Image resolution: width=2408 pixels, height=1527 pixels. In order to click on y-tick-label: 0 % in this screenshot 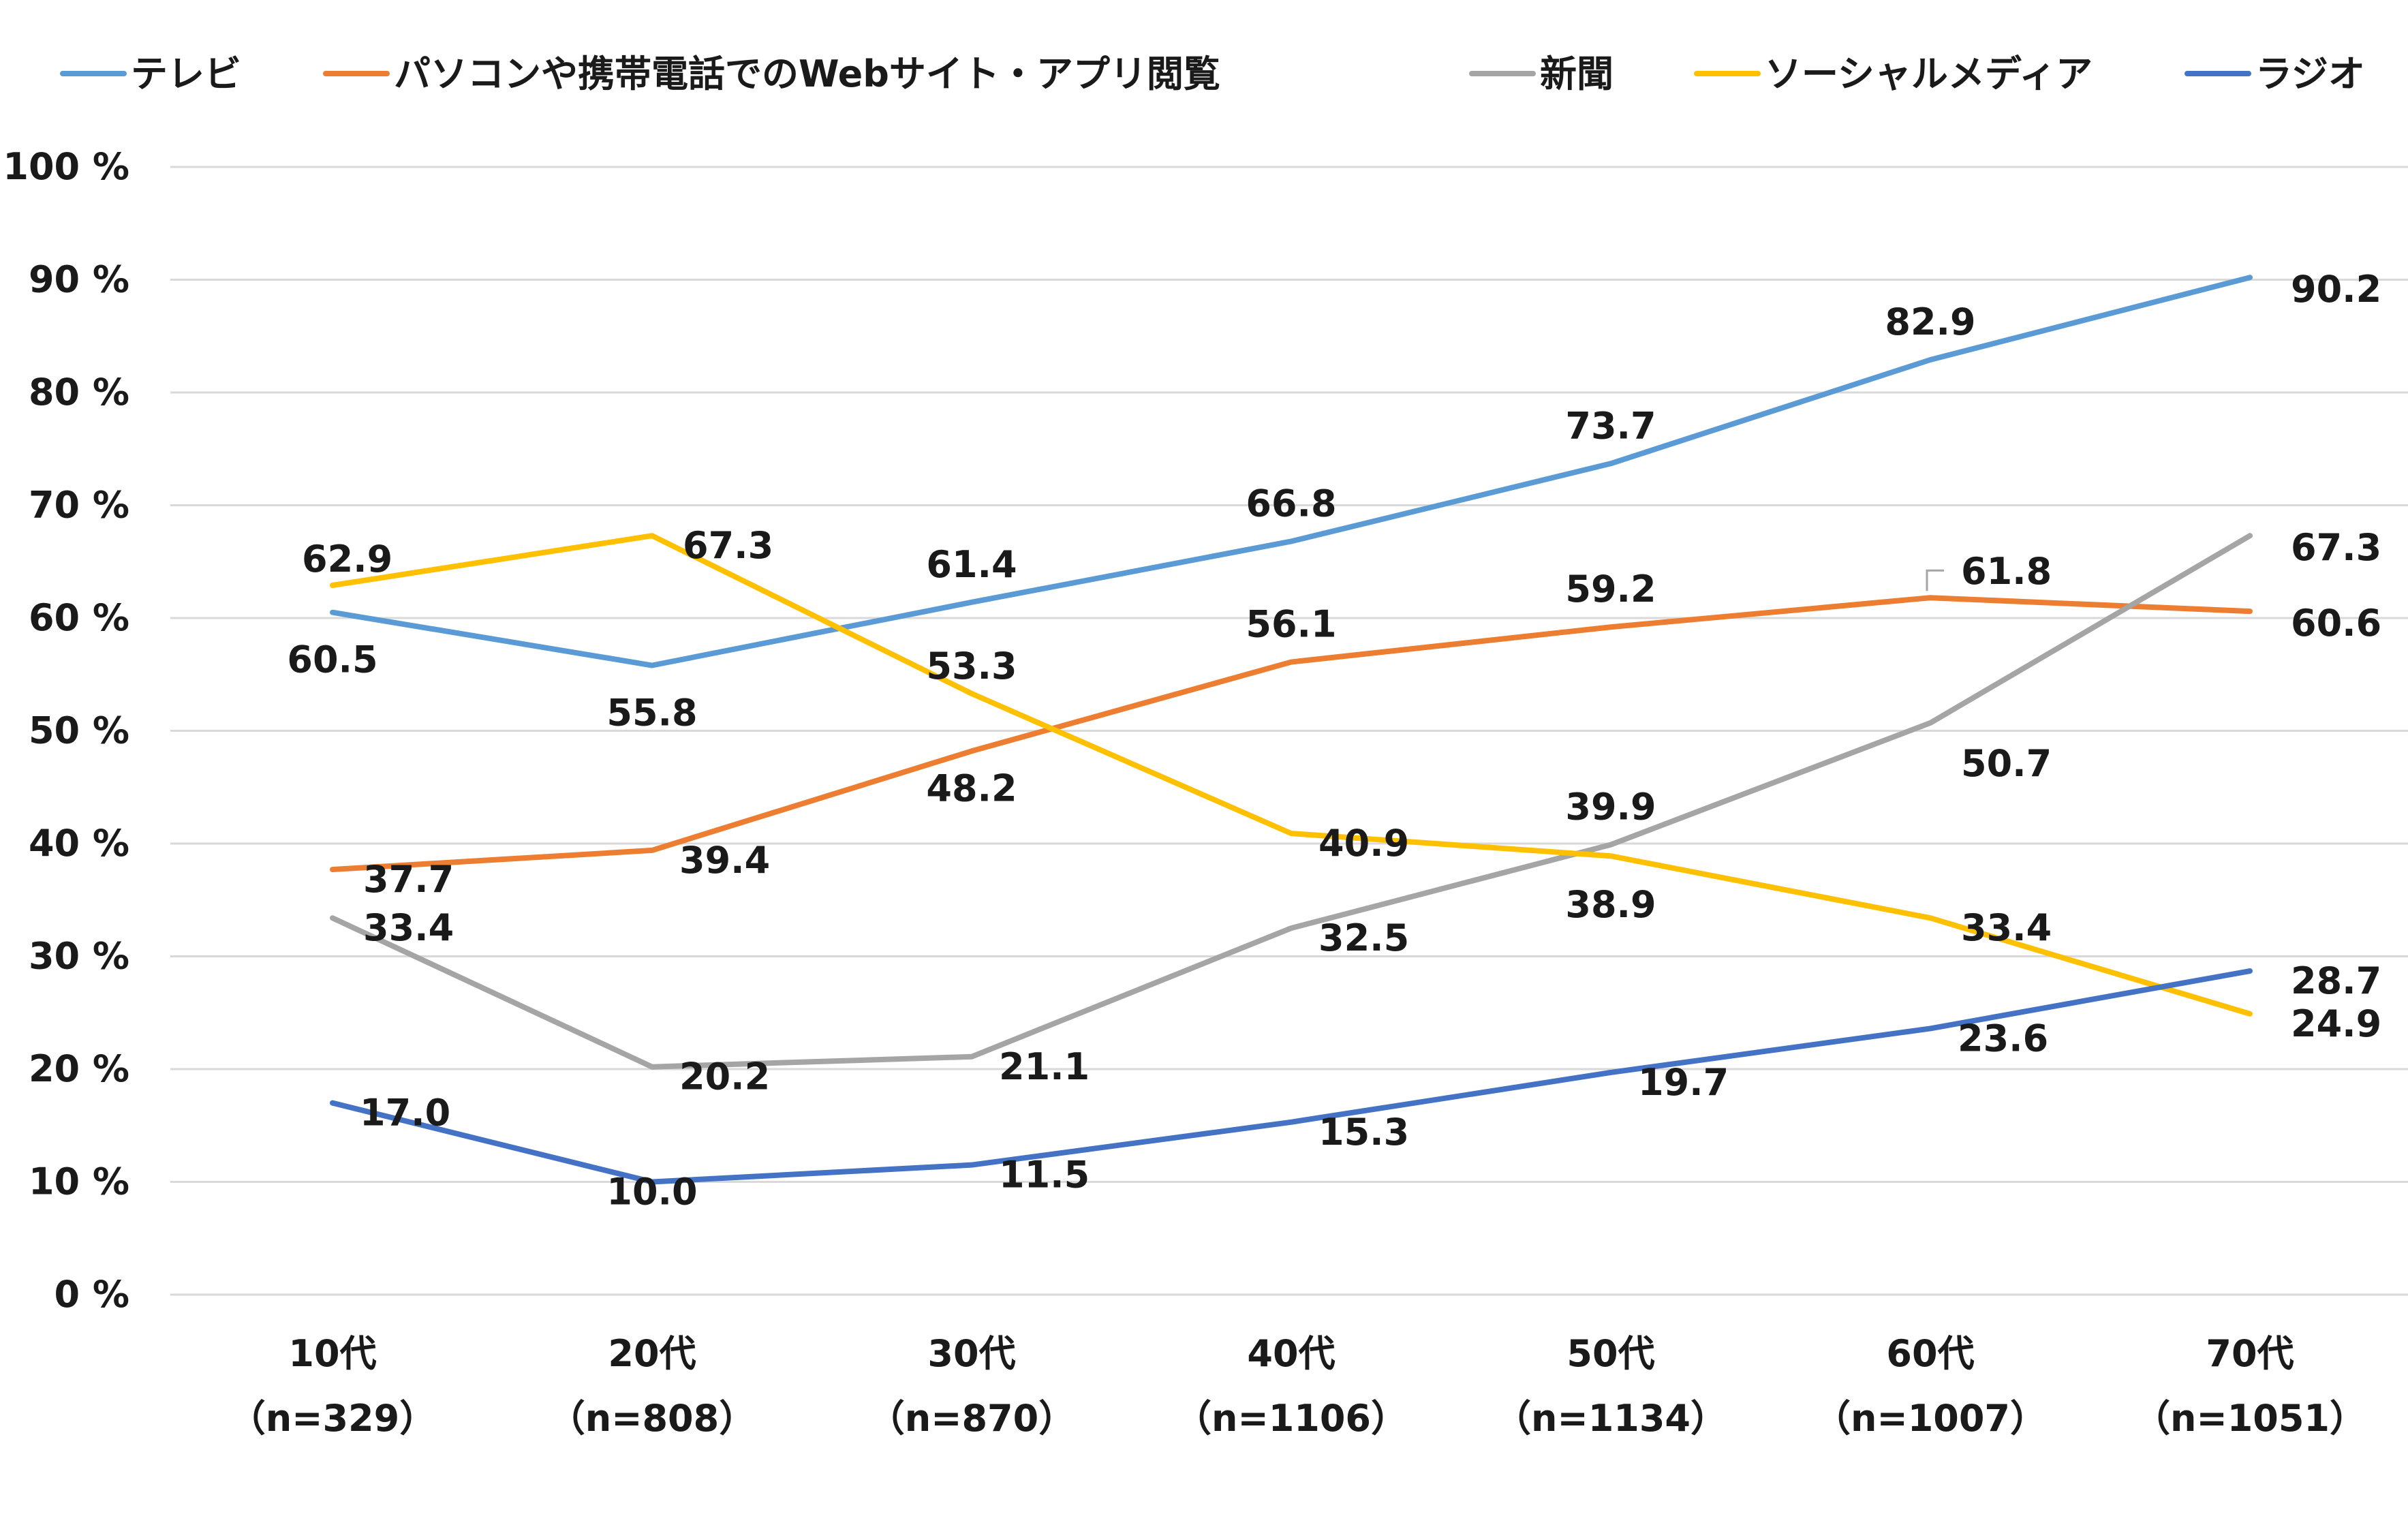, I will do `click(92, 1294)`.